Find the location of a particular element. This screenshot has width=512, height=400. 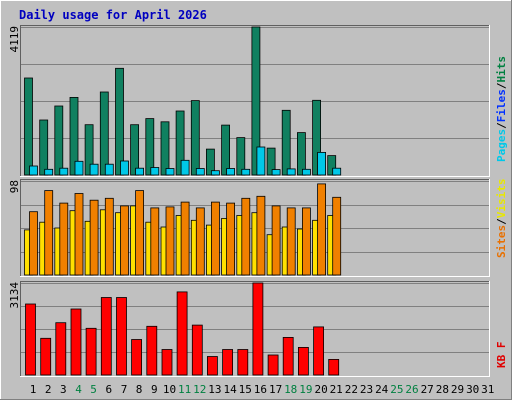

x-tick-label: 19 is located at coordinates (305, 389).